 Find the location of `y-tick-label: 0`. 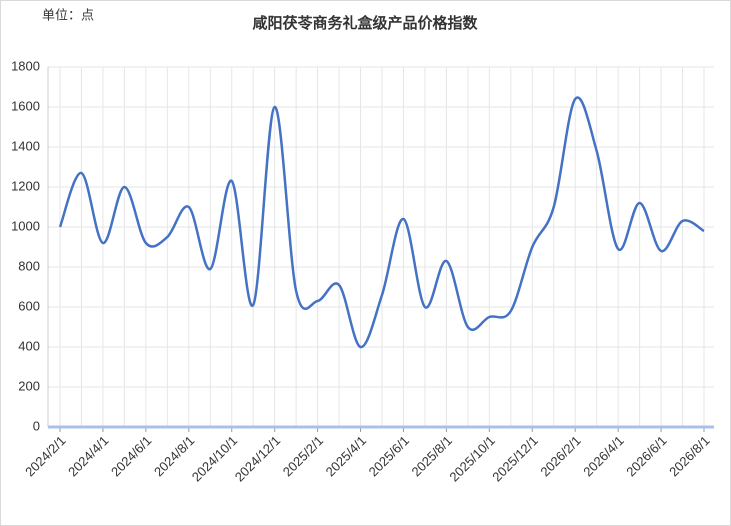

y-tick-label: 0 is located at coordinates (36, 425).